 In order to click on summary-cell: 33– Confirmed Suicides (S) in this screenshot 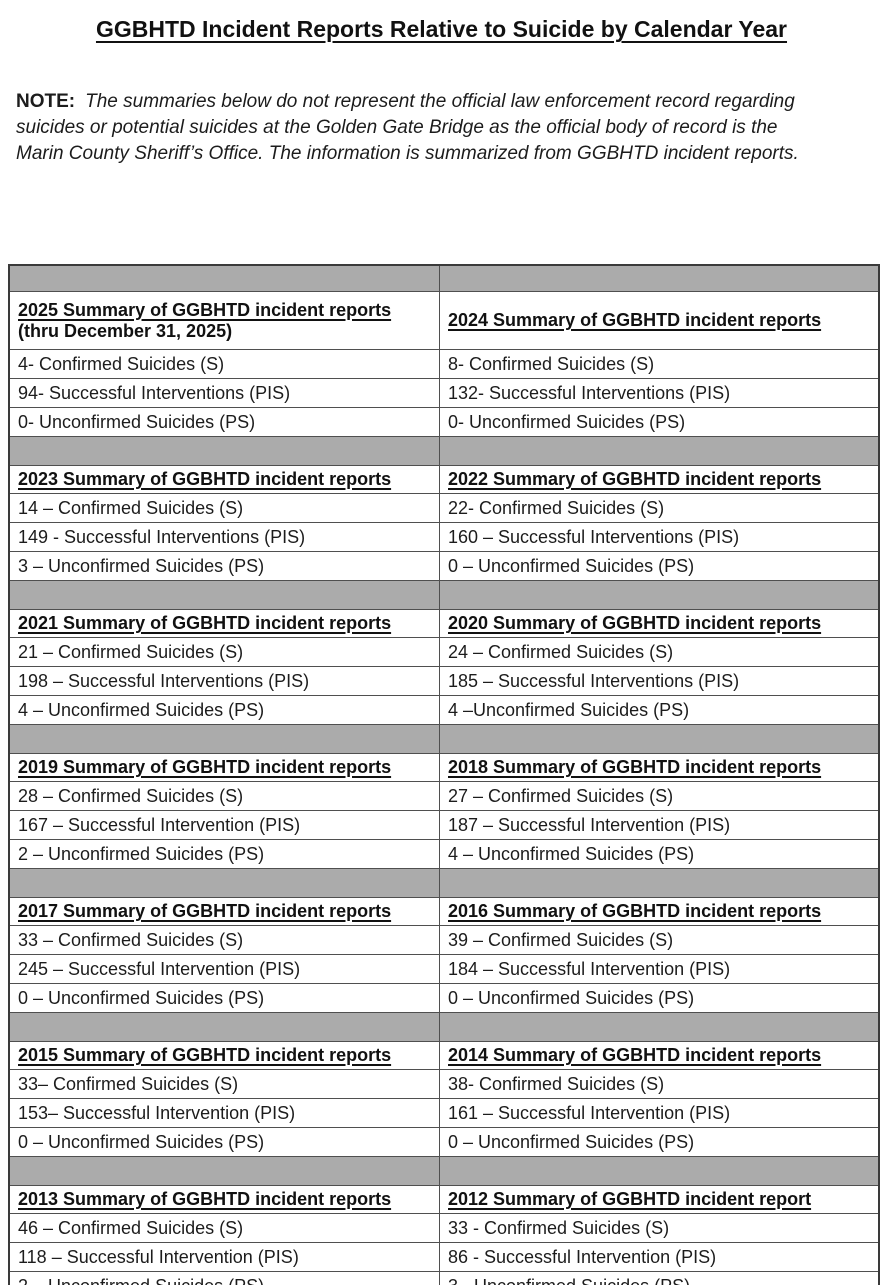, I will do `click(224, 1084)`.